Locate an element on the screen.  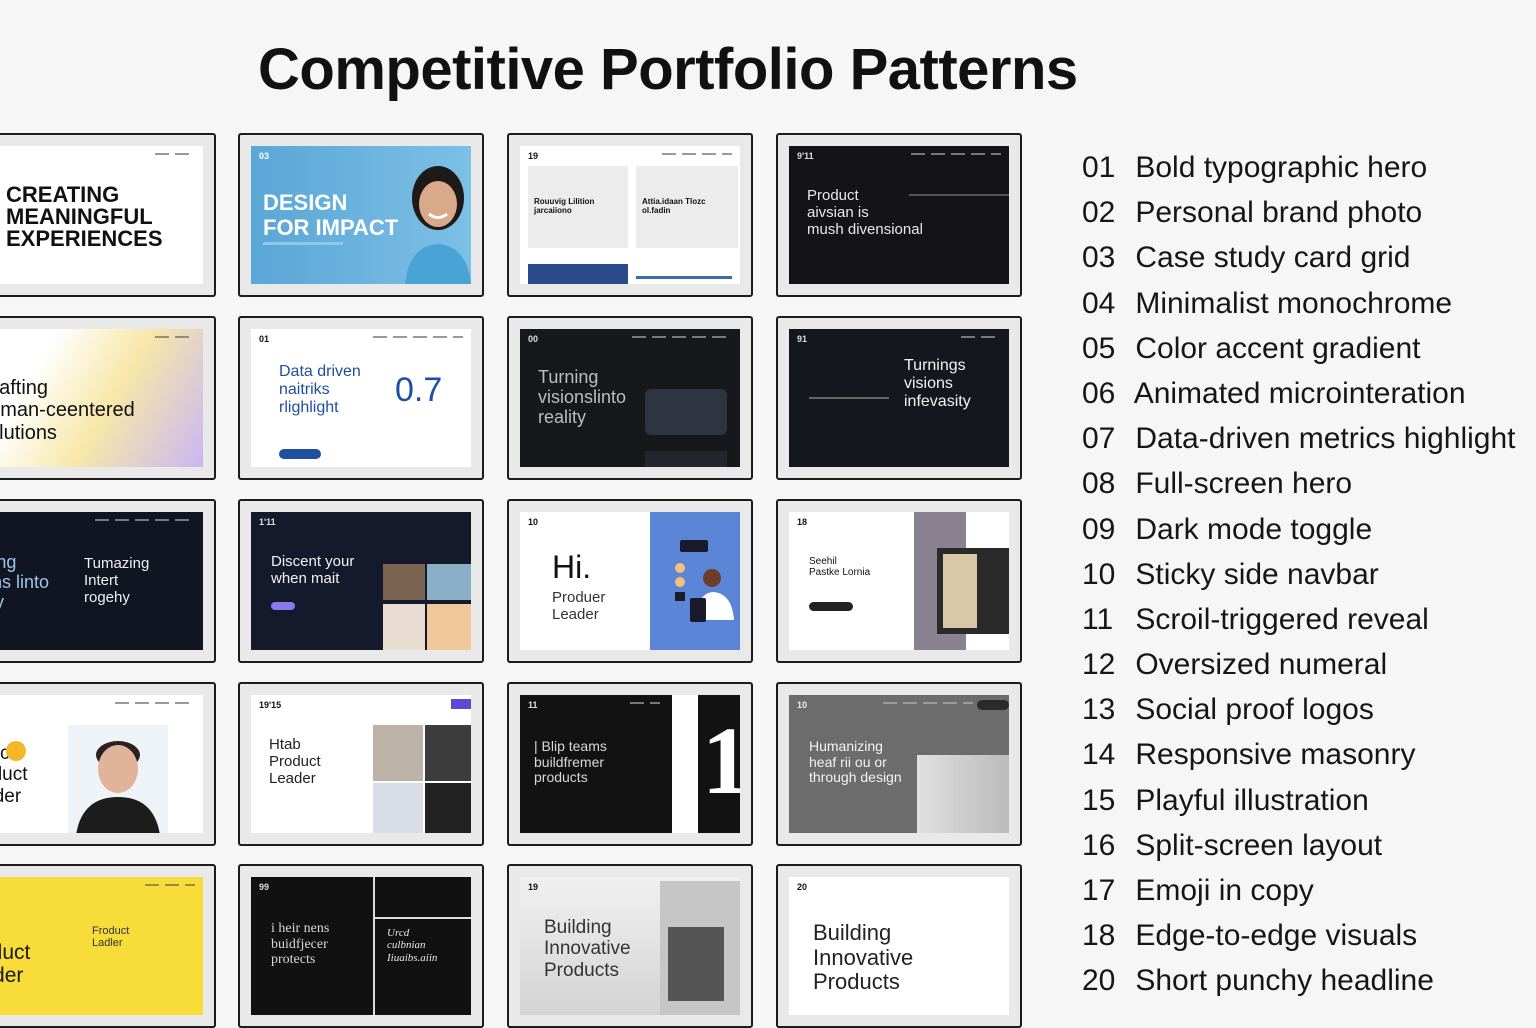
portfolio-thumbnail: 9'11 Product aivsian is mush divensional is located at coordinates (899, 215).